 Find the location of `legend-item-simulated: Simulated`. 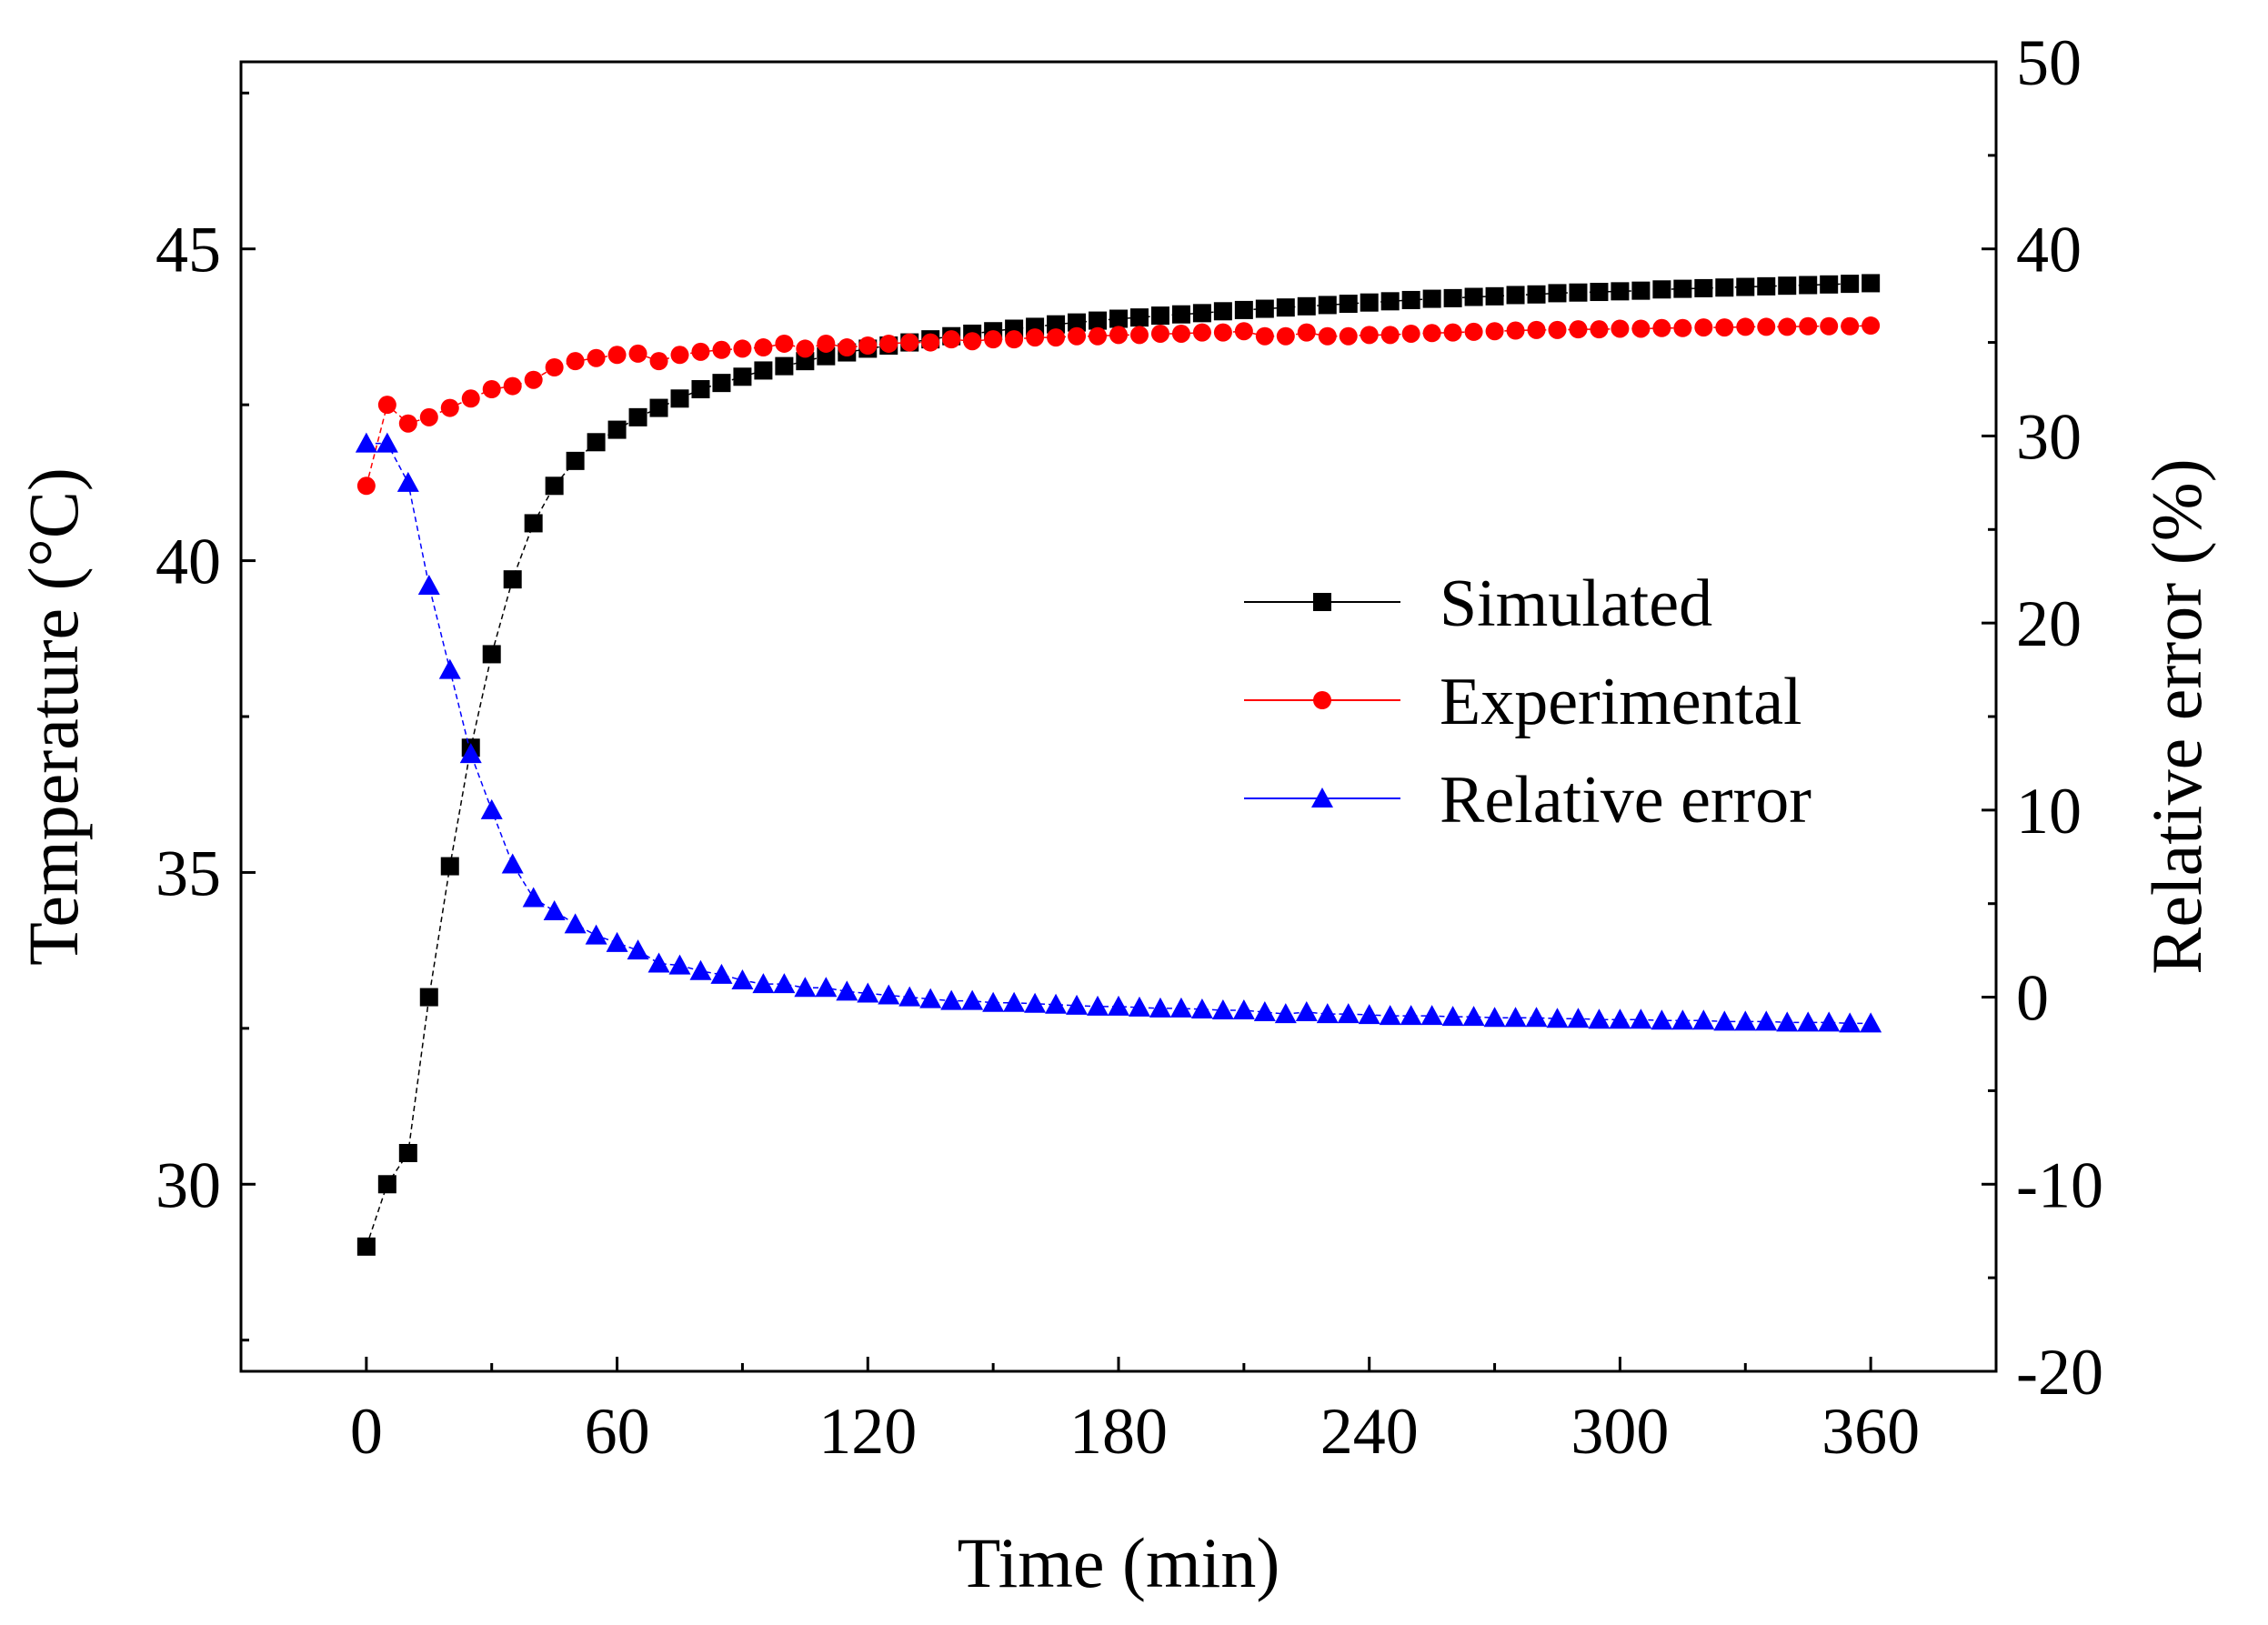

legend-item-simulated: Simulated is located at coordinates (1478, 604).